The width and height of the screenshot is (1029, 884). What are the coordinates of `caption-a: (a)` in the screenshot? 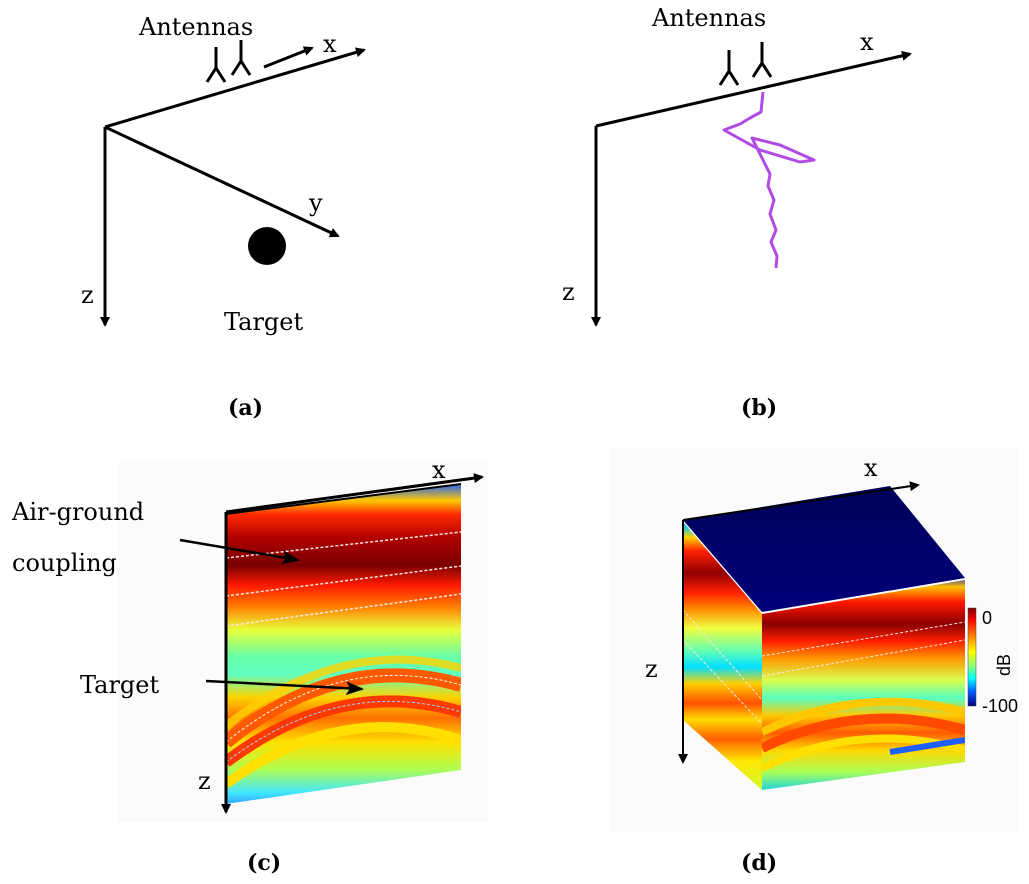 It's located at (245, 408).